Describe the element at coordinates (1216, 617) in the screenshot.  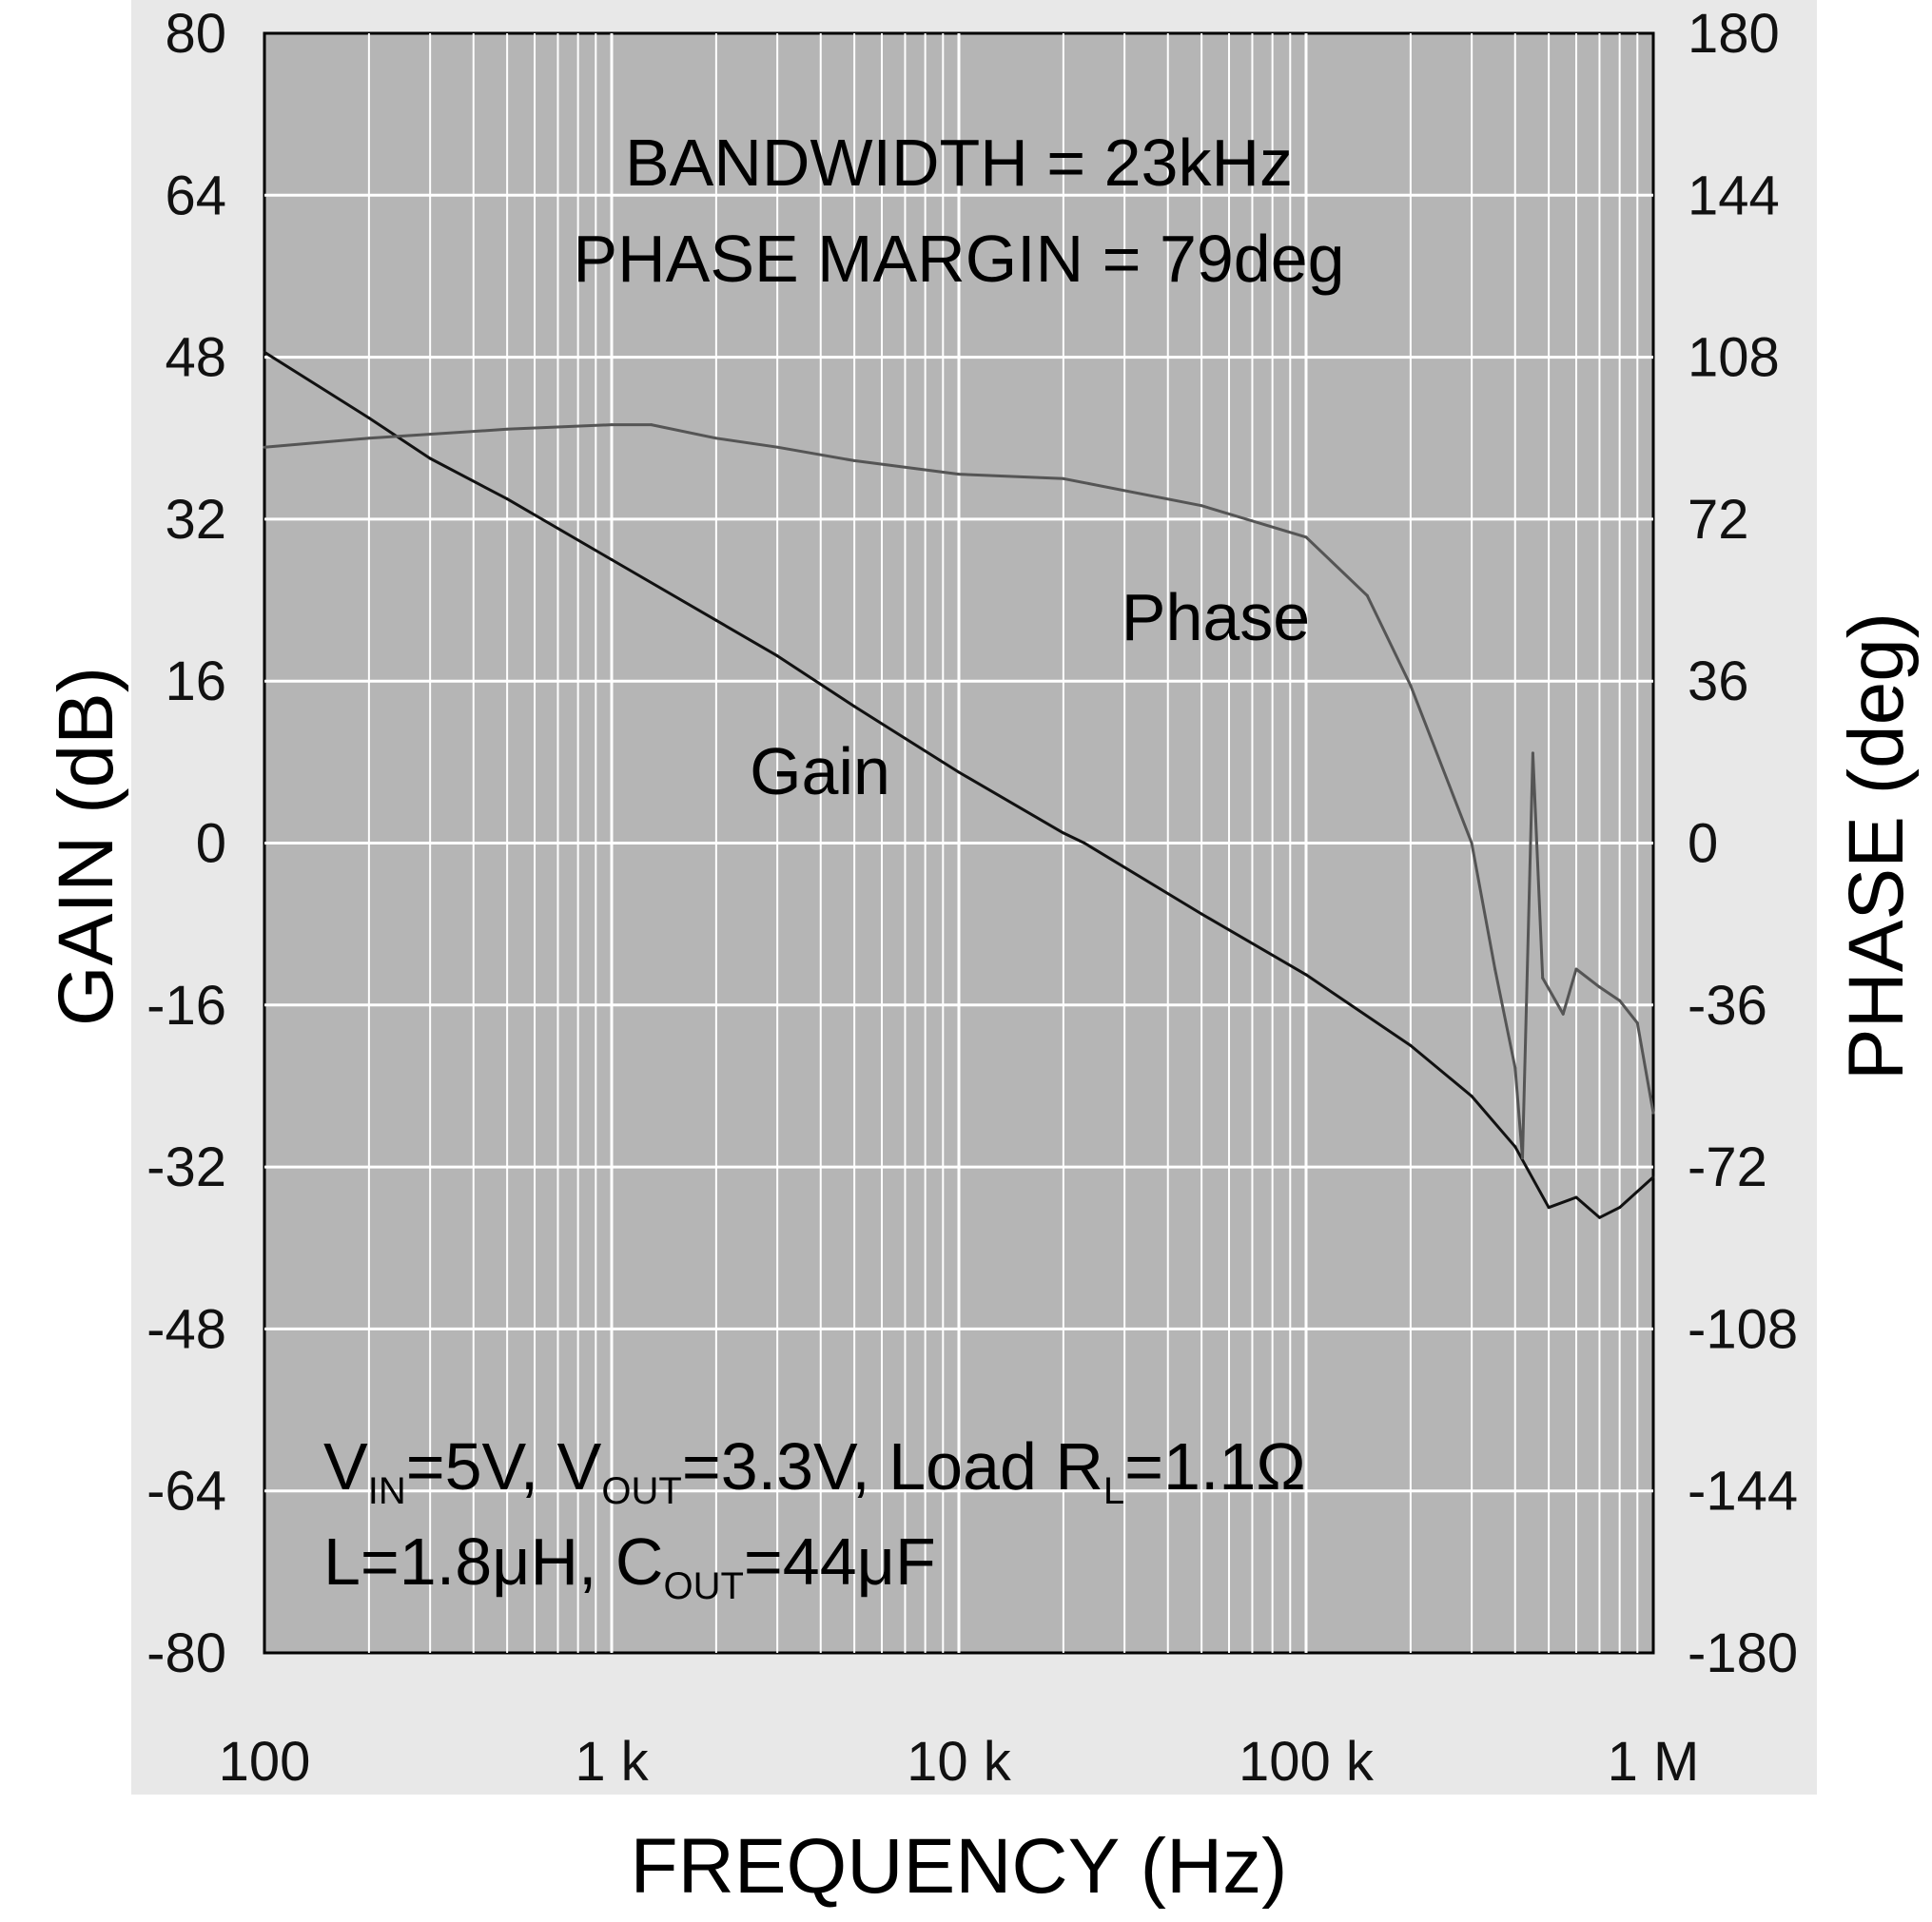
I see `phase-series-label: Phase` at that location.